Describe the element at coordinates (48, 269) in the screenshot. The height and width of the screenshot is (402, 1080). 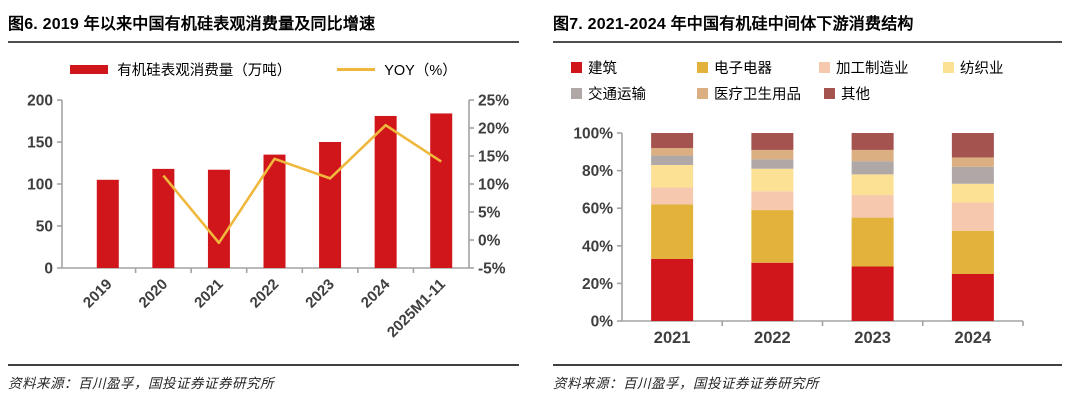
I see `left-axis-tick-label: 0` at that location.